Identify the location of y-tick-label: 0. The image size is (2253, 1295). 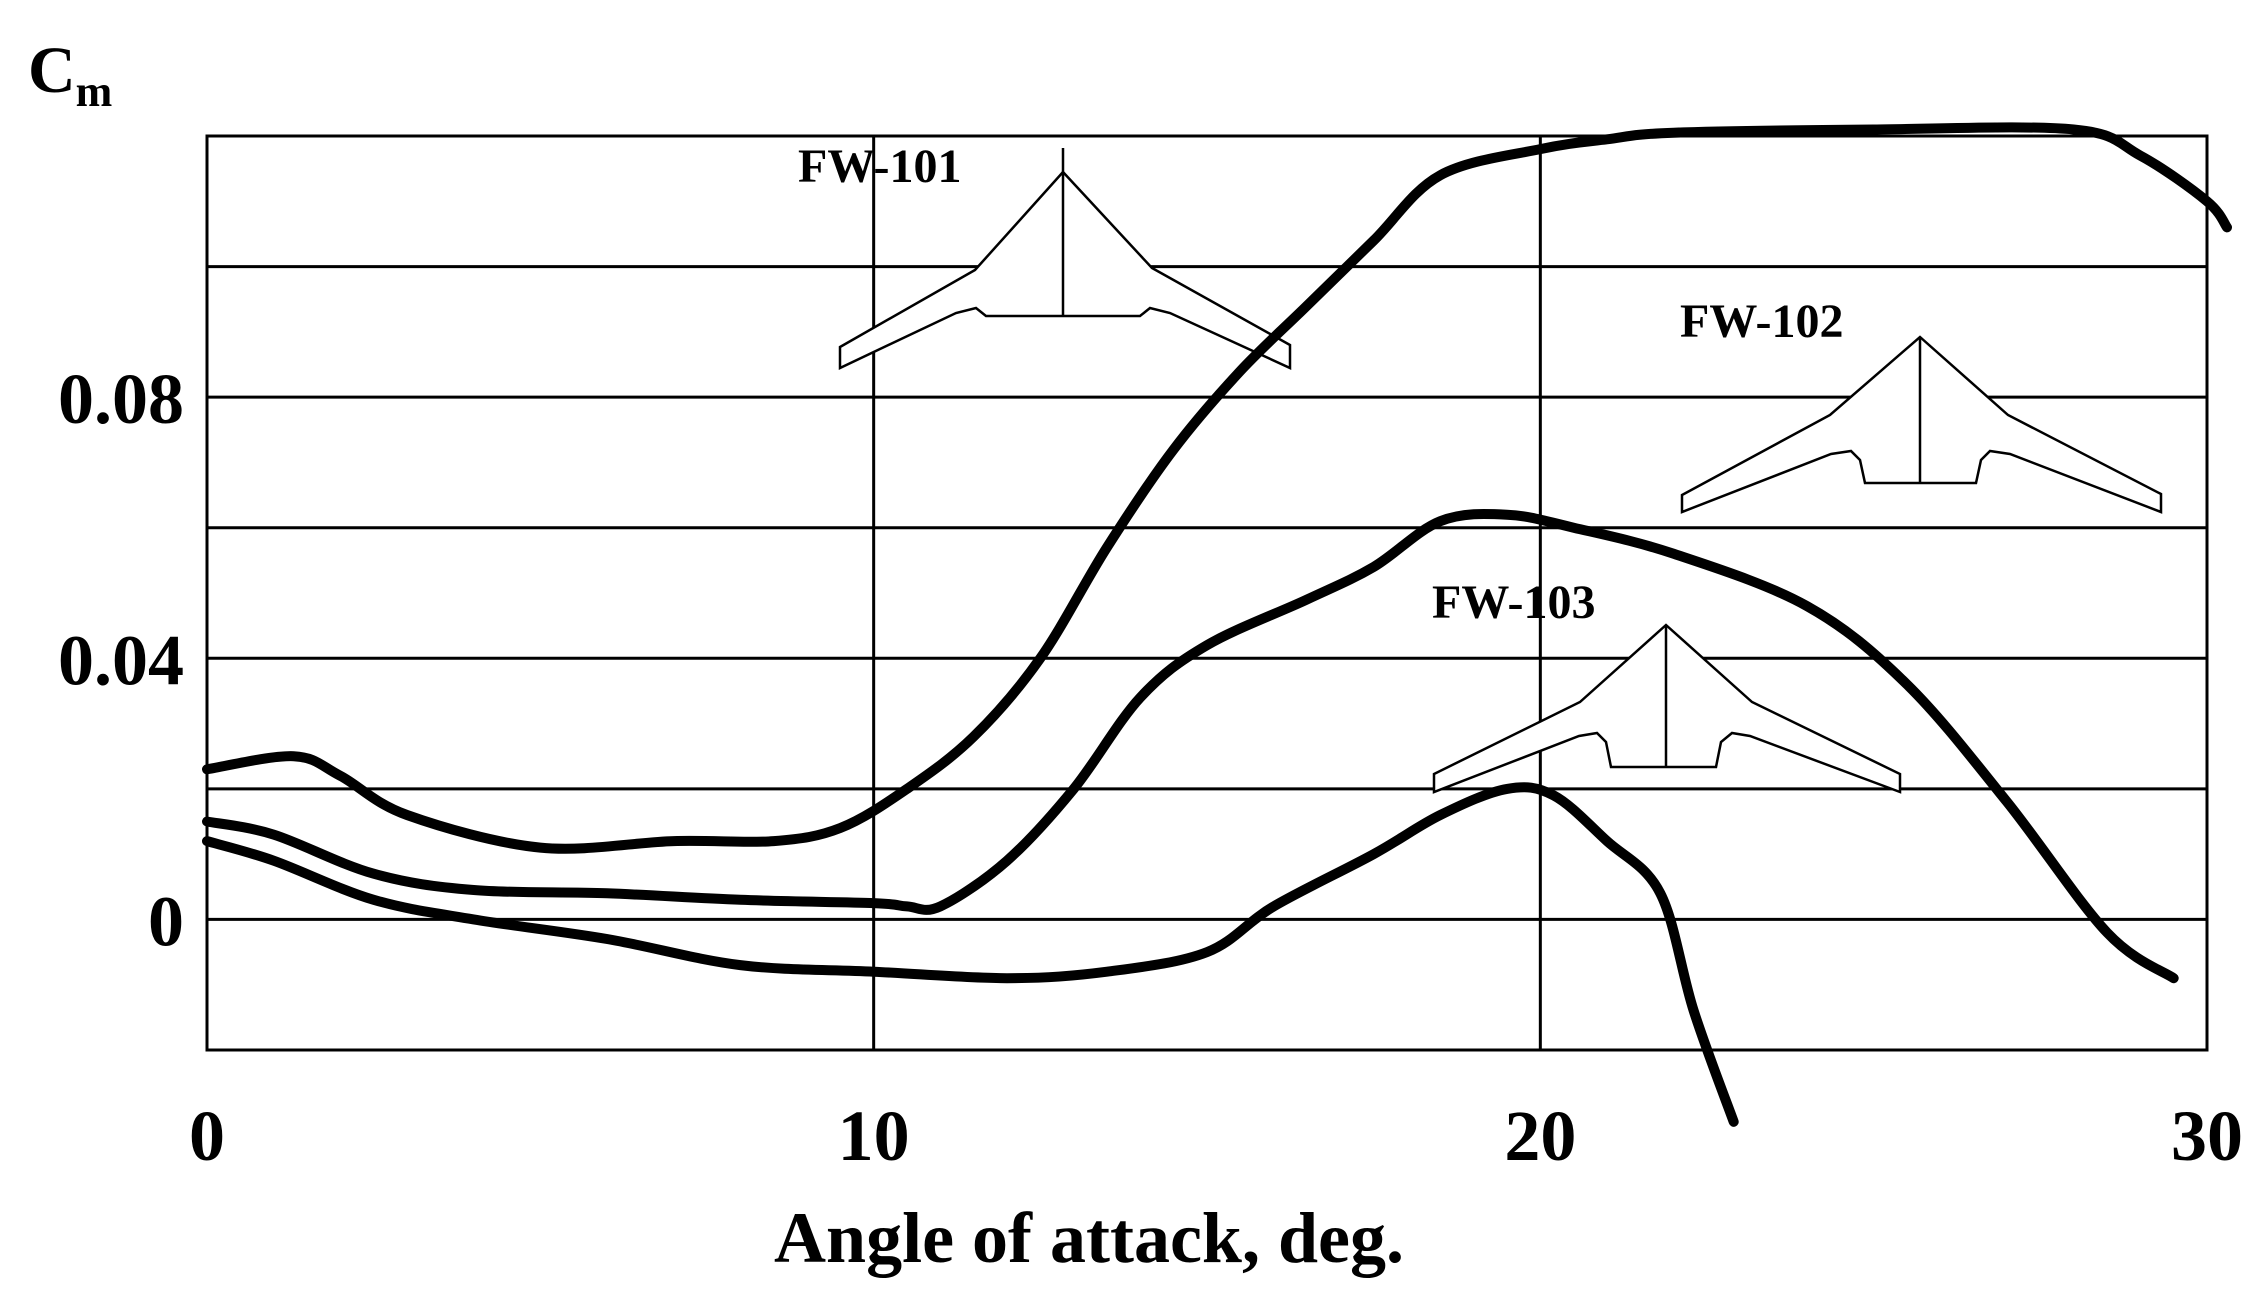
(166, 921).